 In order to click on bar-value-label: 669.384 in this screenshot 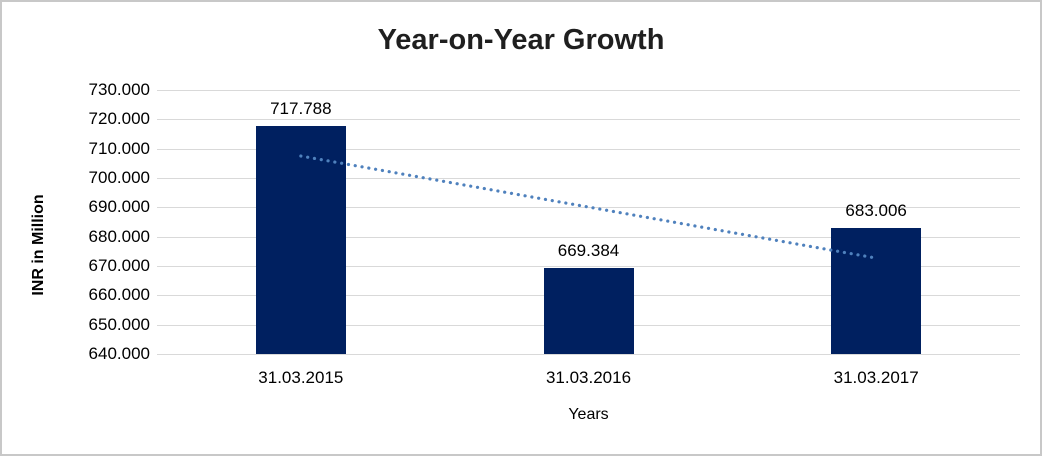, I will do `click(588, 250)`.